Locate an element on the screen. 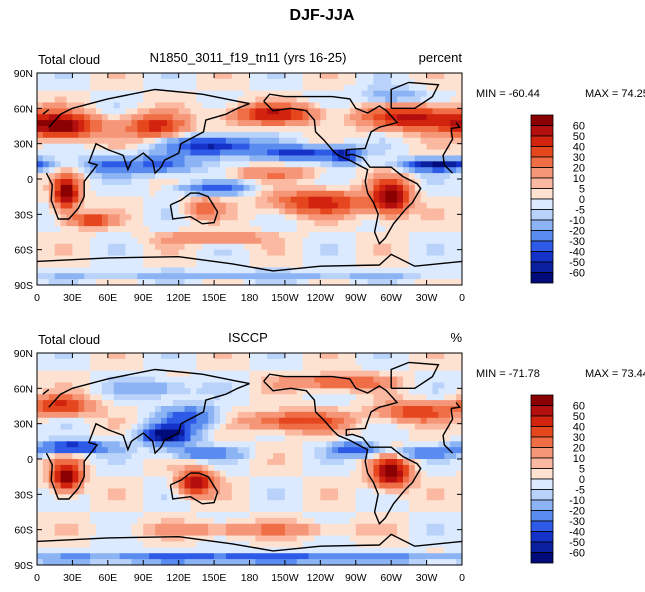 Image resolution: width=645 pixels, height=592 pixels. y-tick-label: 90S is located at coordinates (23, 566).